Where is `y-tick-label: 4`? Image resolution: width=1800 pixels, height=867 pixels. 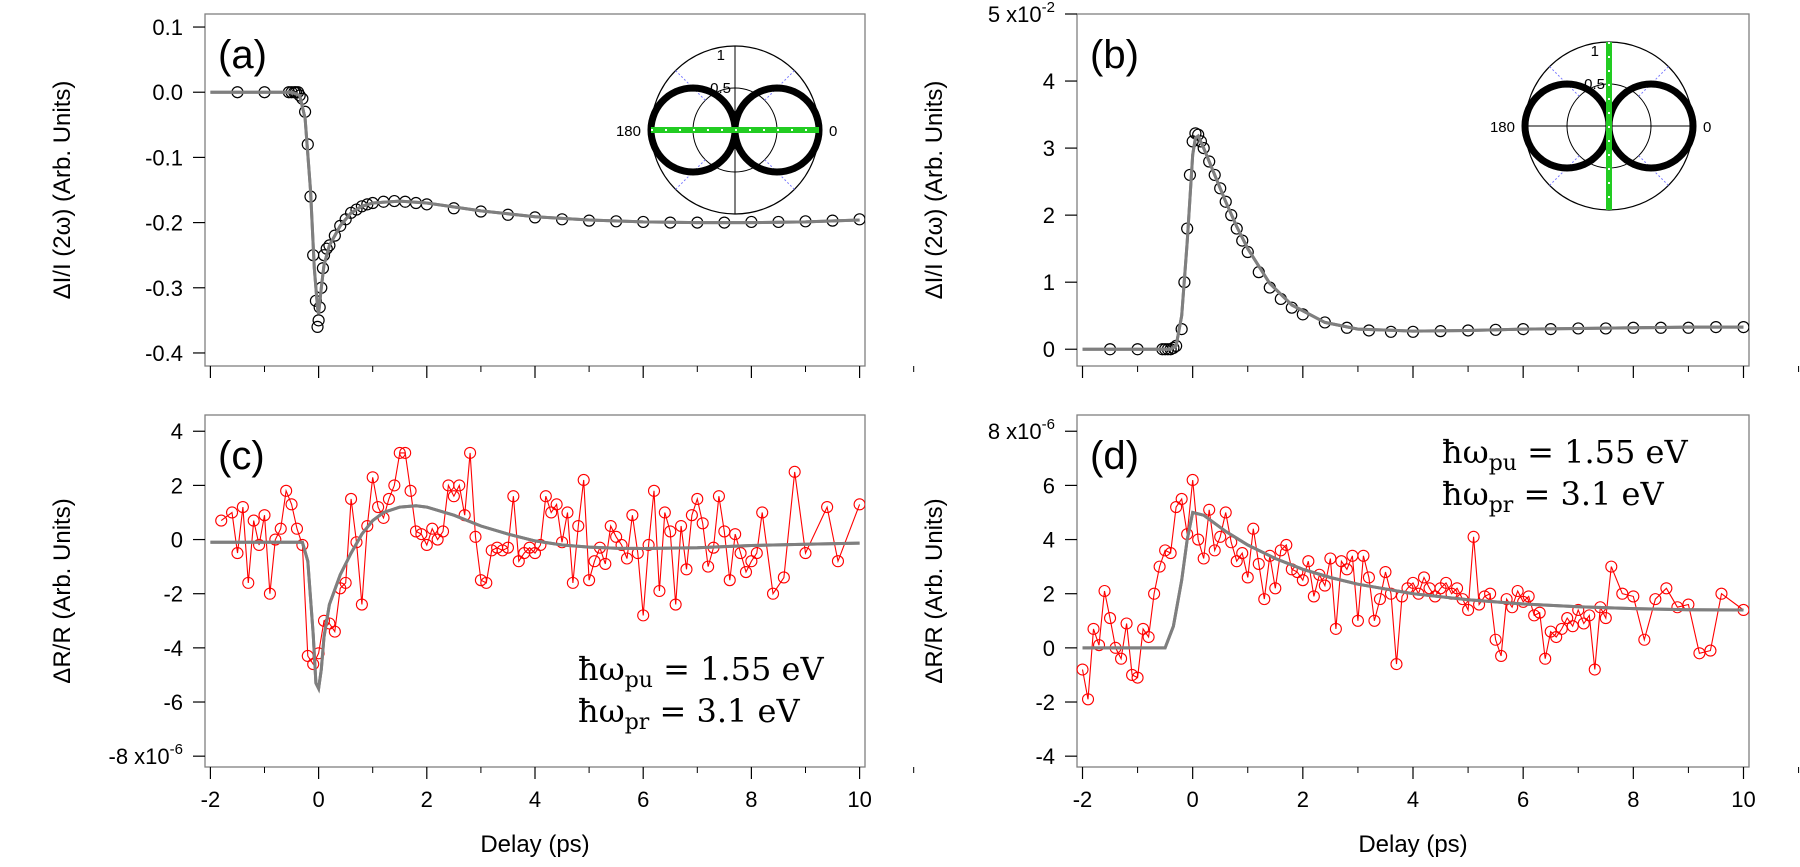 y-tick-label: 4 is located at coordinates (1049, 81).